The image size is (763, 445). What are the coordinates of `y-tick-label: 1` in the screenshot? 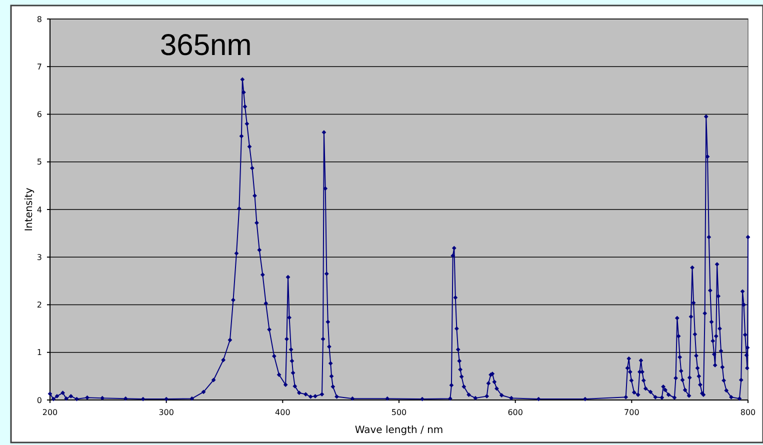 It's located at (39, 353).